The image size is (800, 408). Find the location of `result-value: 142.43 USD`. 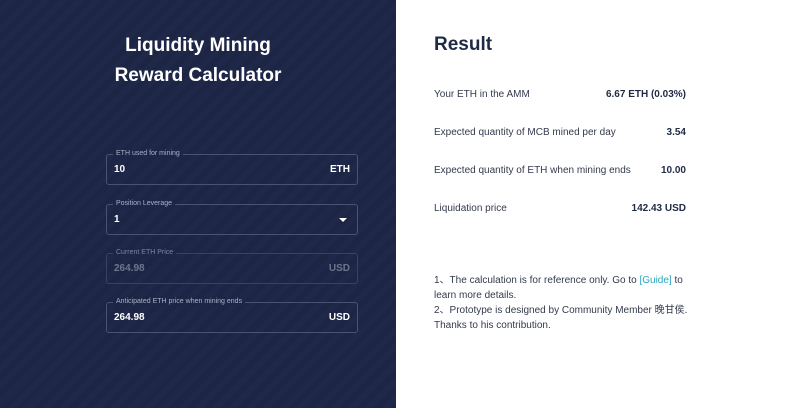

result-value: 142.43 USD is located at coordinates (658, 208).